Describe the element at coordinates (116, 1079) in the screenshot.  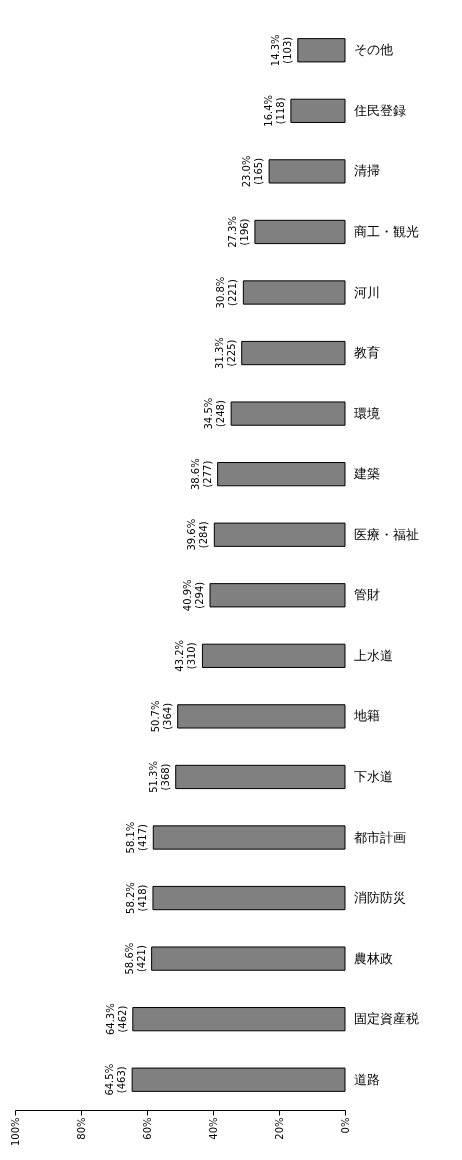
I see `data-label: 64.5% (463)` at that location.